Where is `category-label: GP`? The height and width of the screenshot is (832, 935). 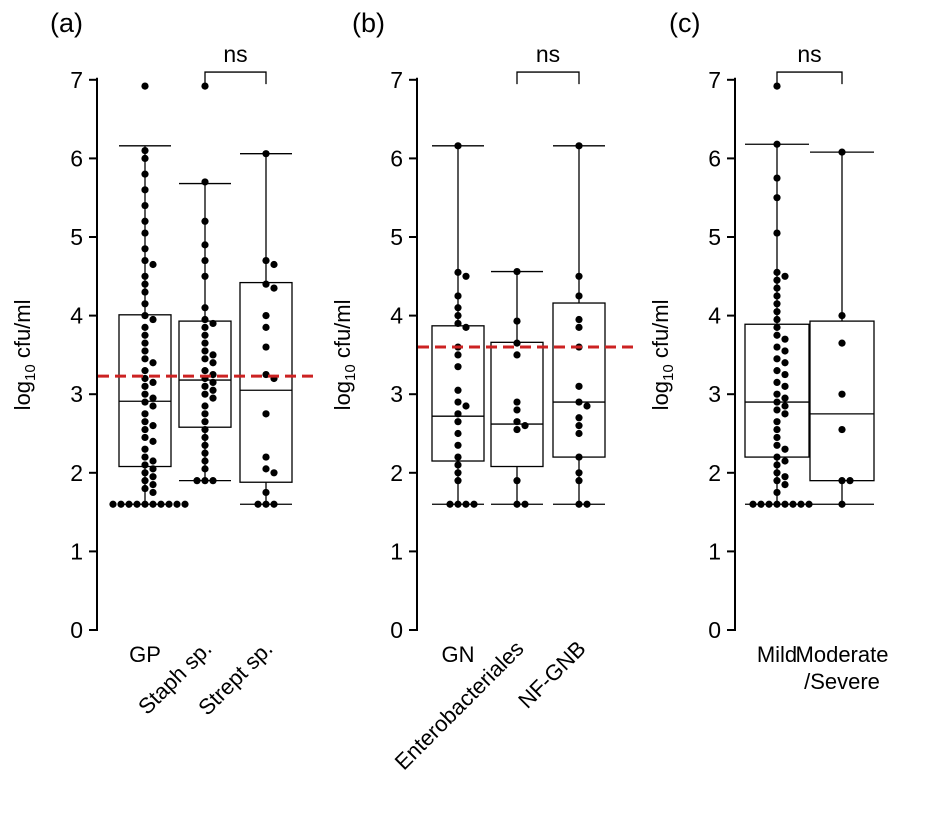 category-label: GP is located at coordinates (145, 654).